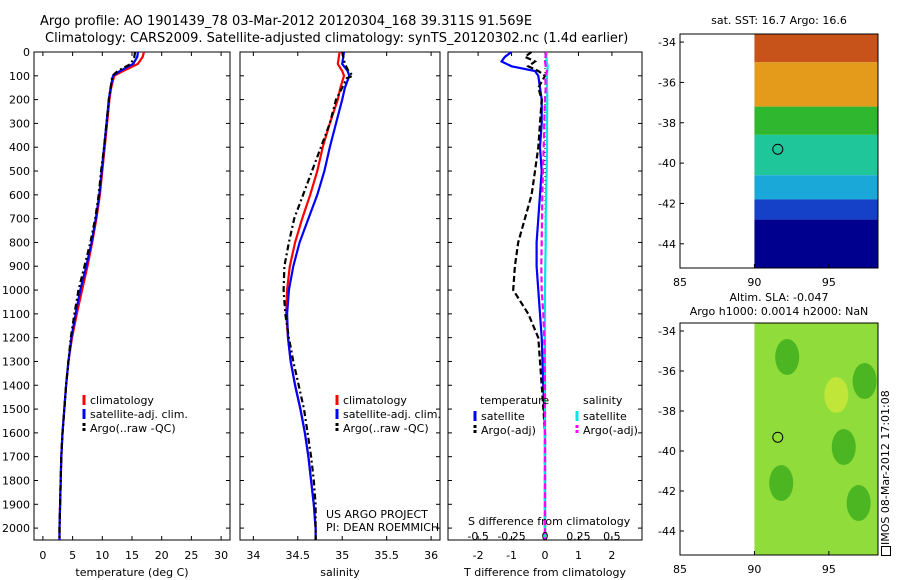 Image resolution: width=900 pixels, height=580 pixels. Describe the element at coordinates (667, 491) in the screenshot. I see `sla_map-ytick-label: -42` at that location.